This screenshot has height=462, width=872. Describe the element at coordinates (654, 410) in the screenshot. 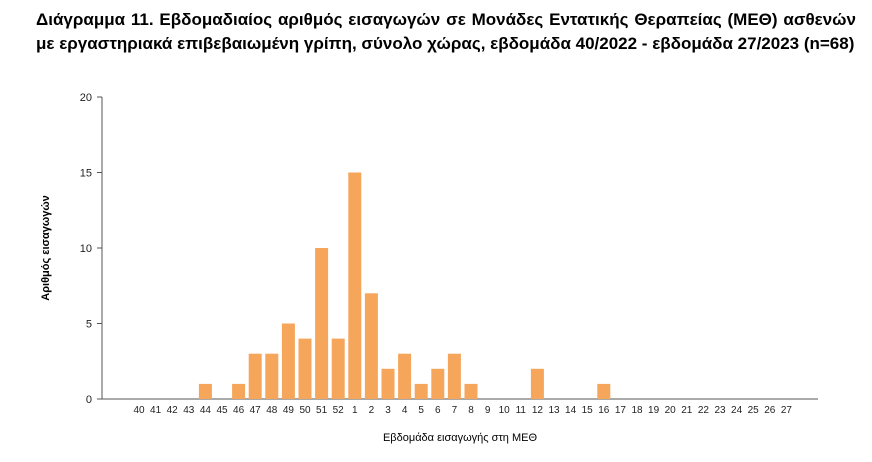

I see `x-tick-label: 19` at that location.